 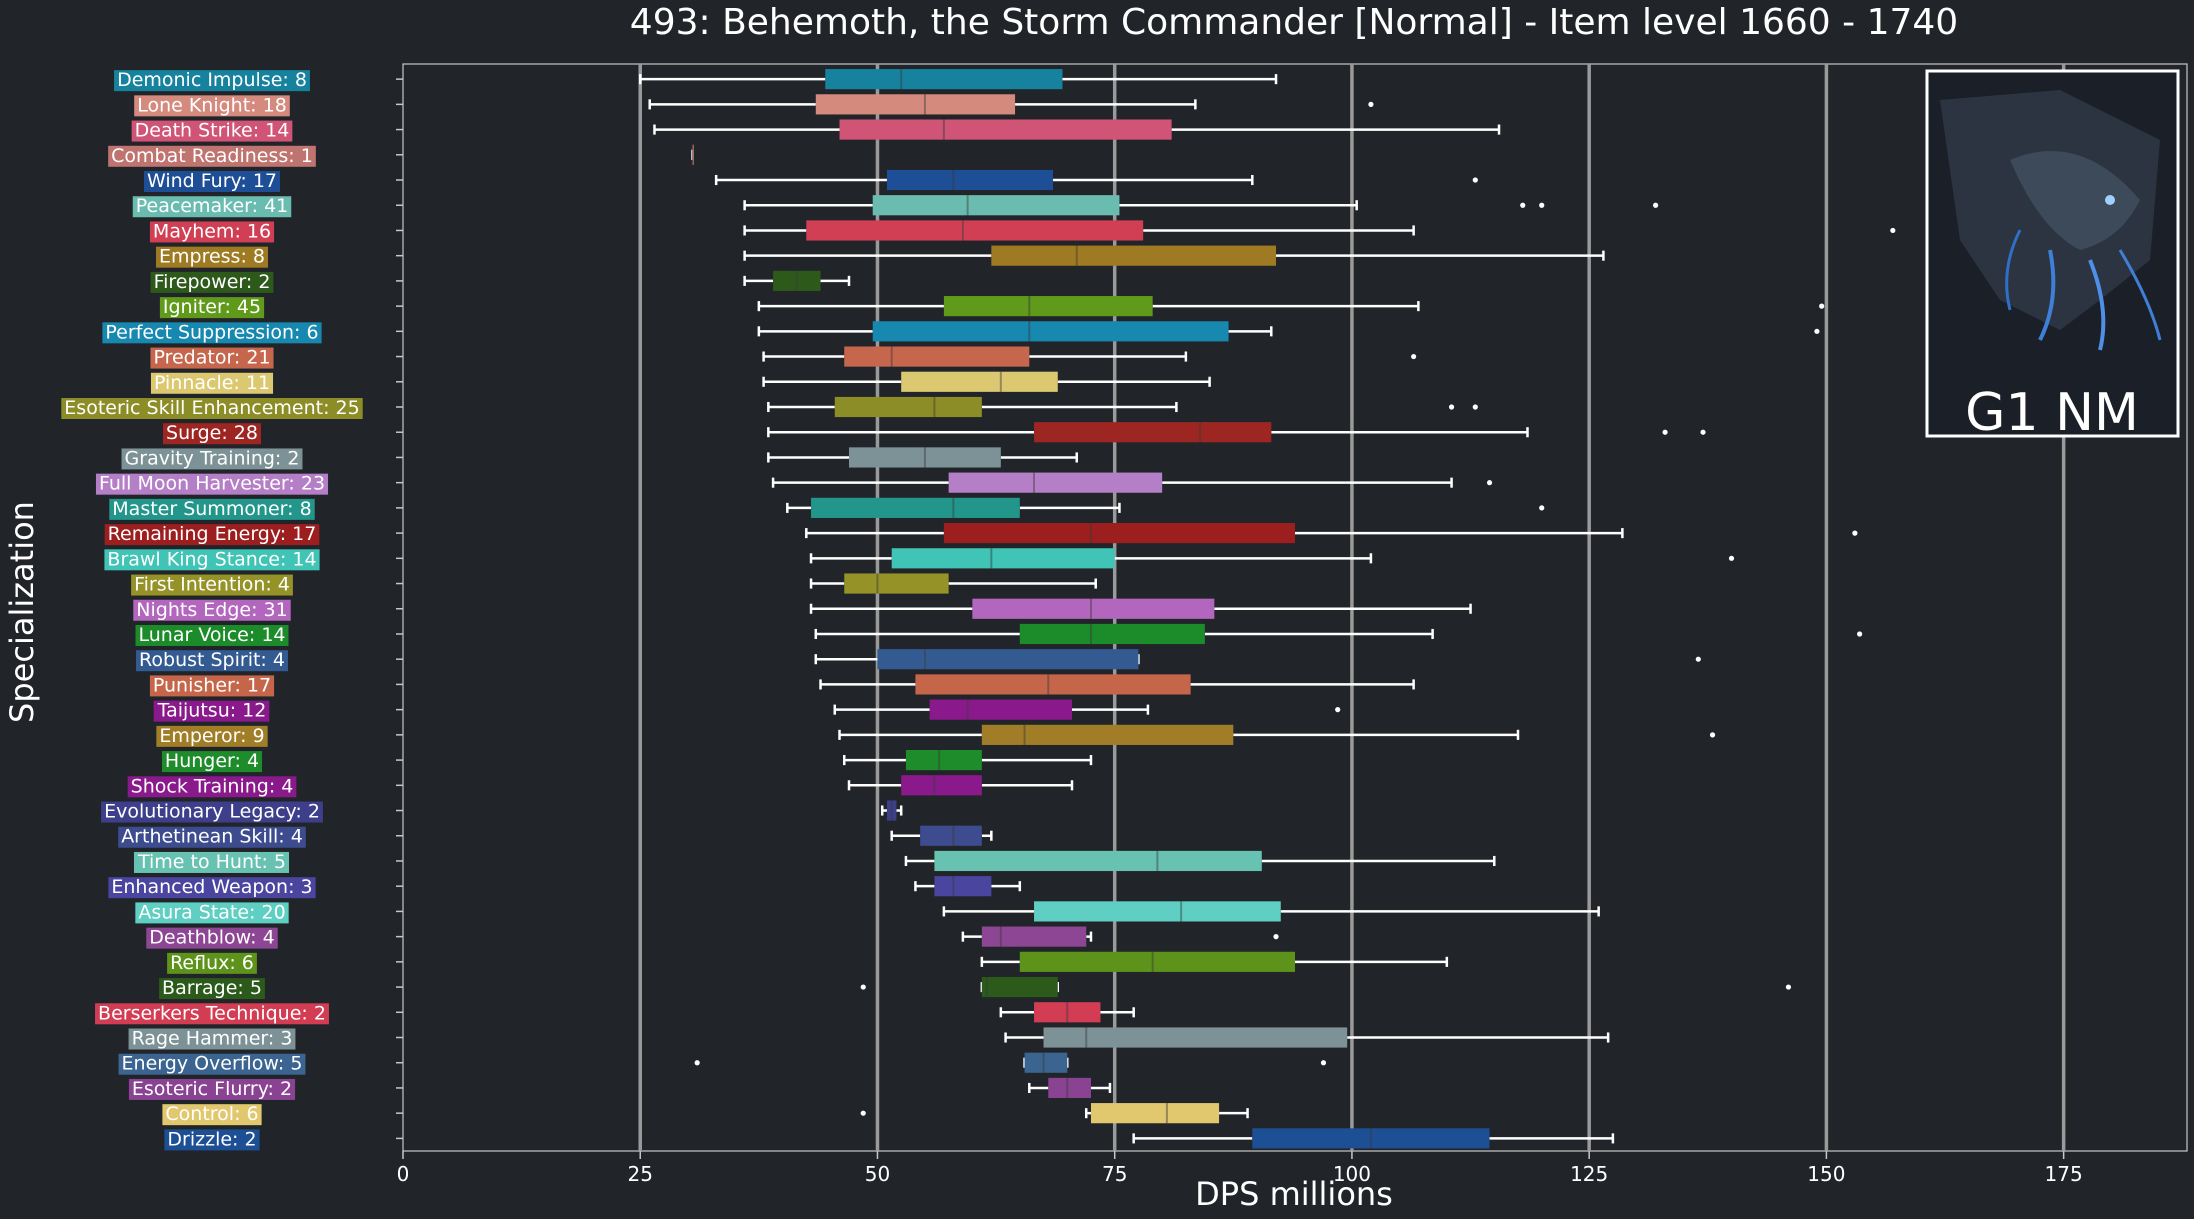 I want to click on category-label-text: Mayhem: 16, so click(x=212, y=231).